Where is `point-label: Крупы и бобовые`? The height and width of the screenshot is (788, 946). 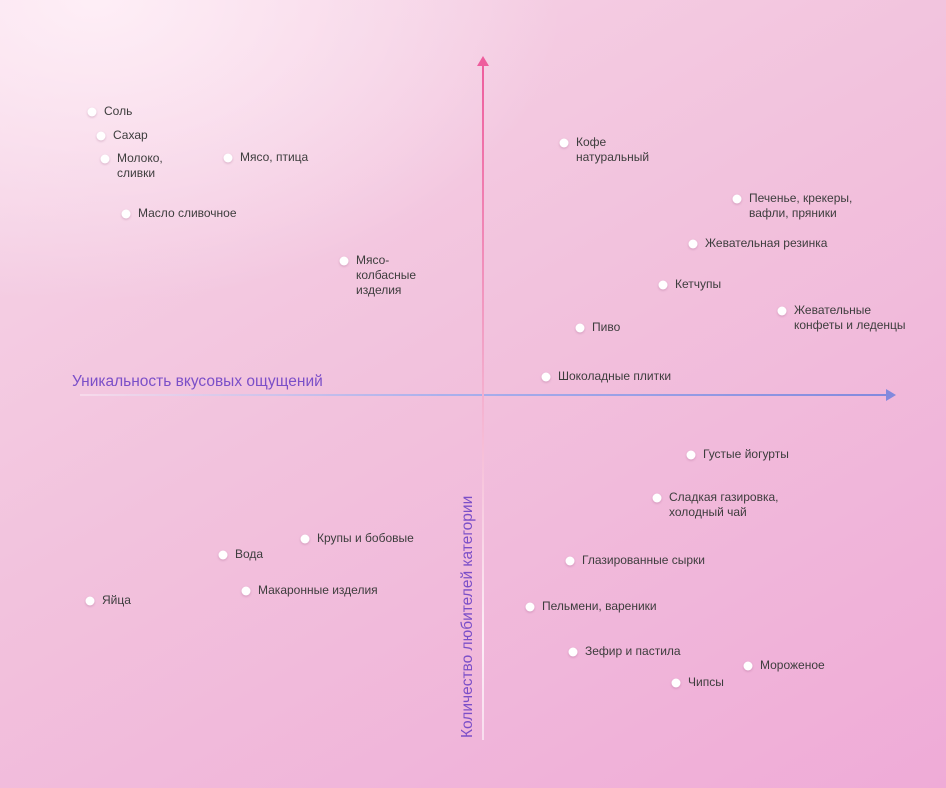
point-label: Крупы и бобовые is located at coordinates (365, 538).